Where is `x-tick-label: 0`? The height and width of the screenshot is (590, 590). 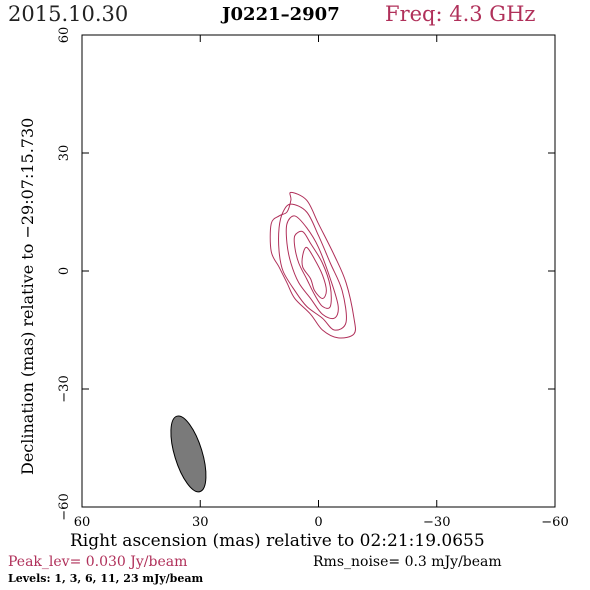
x-tick-label: 0 is located at coordinates (318, 522).